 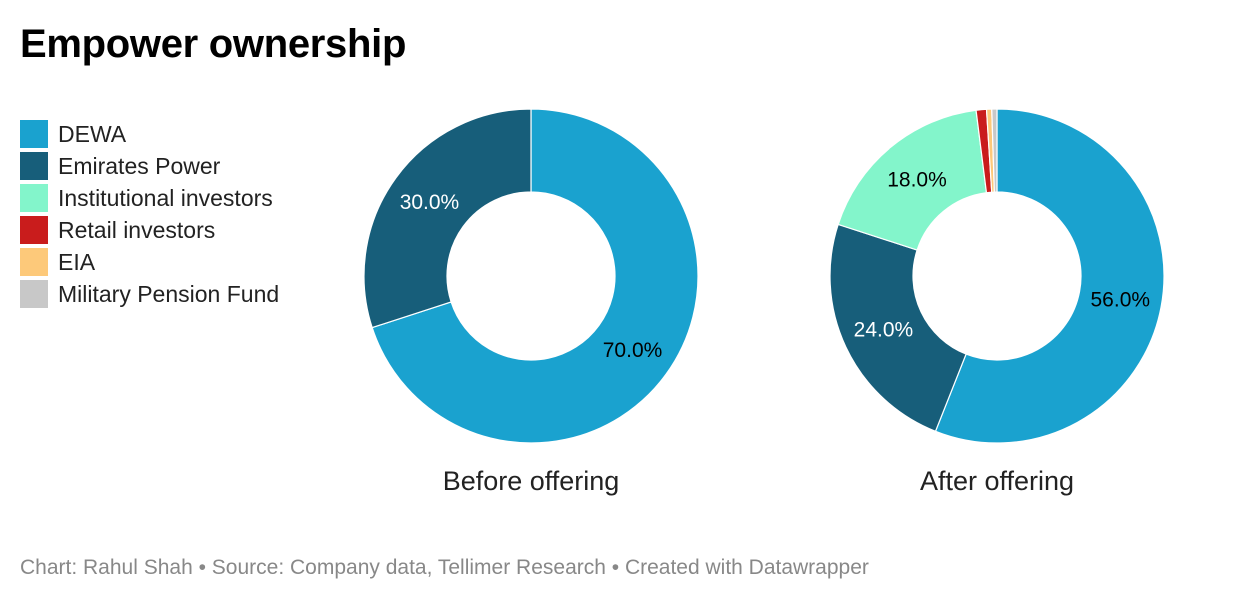 I want to click on legend-label-emirates-power: Emirates Power, so click(x=139, y=165).